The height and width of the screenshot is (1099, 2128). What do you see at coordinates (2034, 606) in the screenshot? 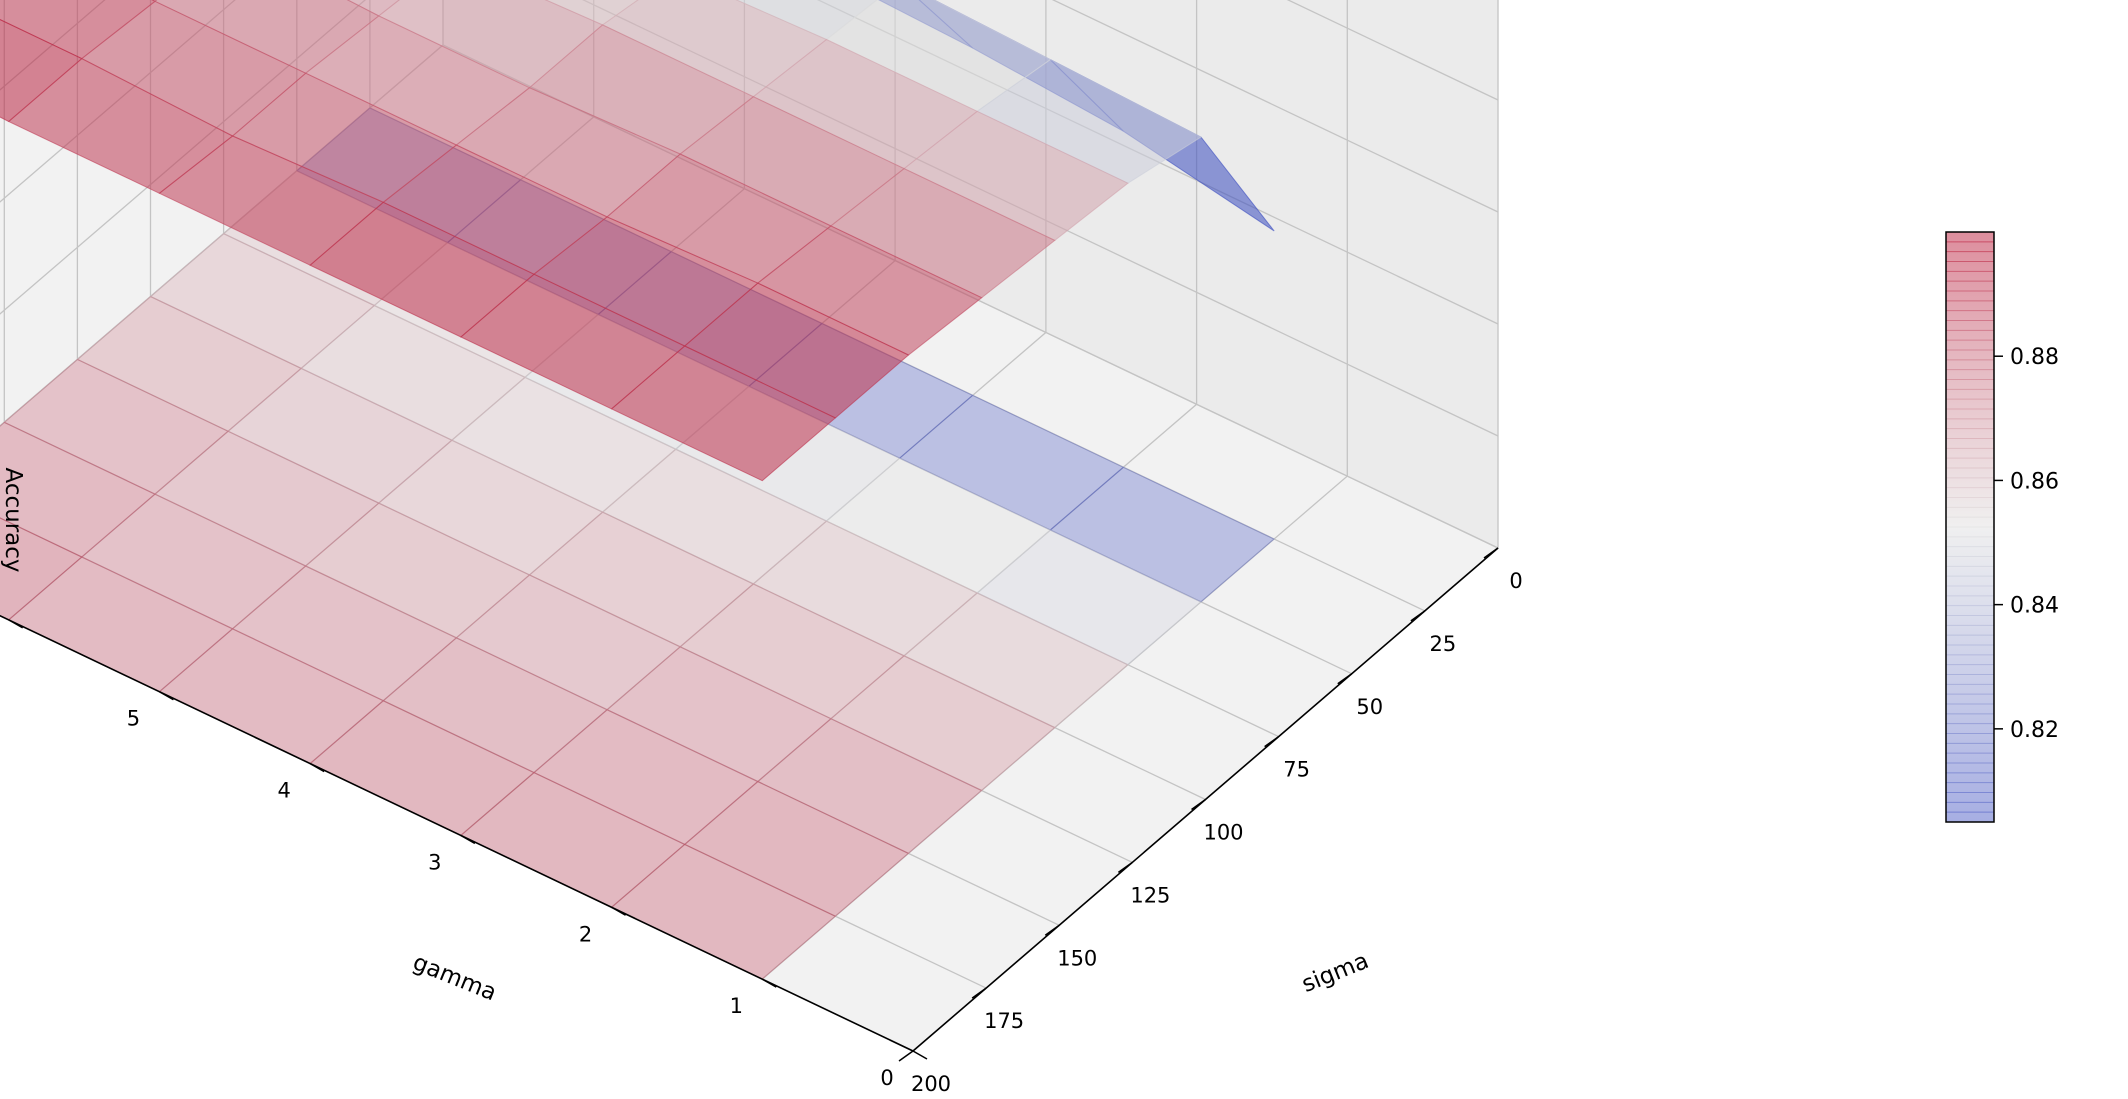
I see `colorbar-tick-label: 0.84` at bounding box center [2034, 606].